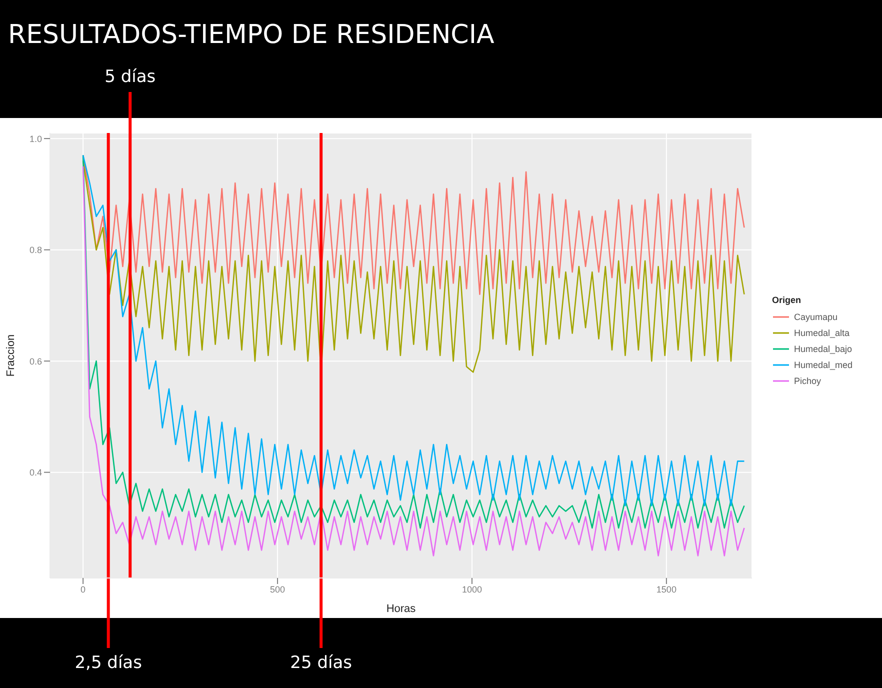 This screenshot has width=882, height=688. What do you see at coordinates (816, 317) in the screenshot?
I see `legend-label: Cayumapu` at bounding box center [816, 317].